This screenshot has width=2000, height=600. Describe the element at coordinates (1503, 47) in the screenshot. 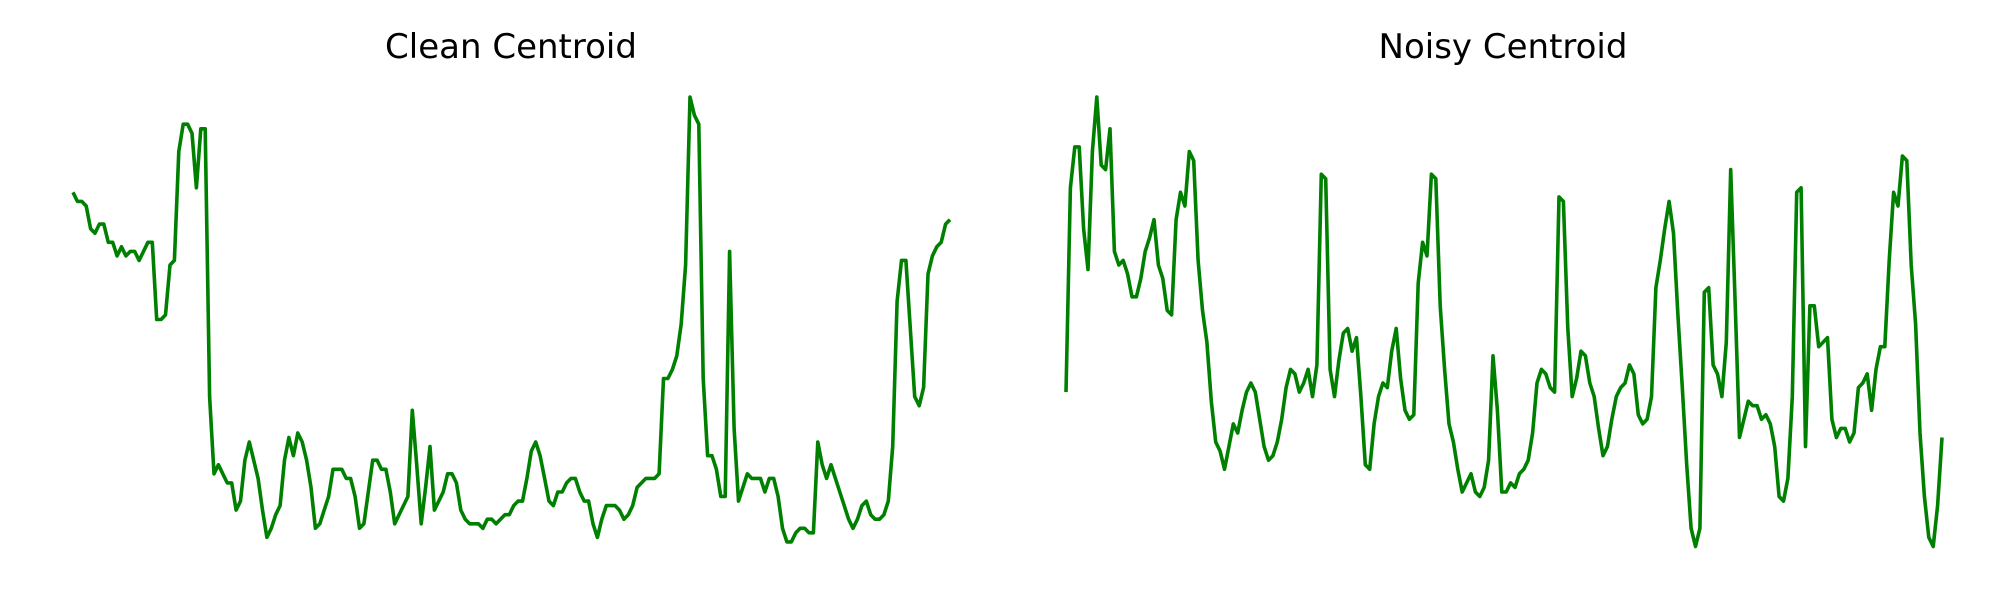

I see `noisy-centroid-title: Noisy Centroid` at that location.